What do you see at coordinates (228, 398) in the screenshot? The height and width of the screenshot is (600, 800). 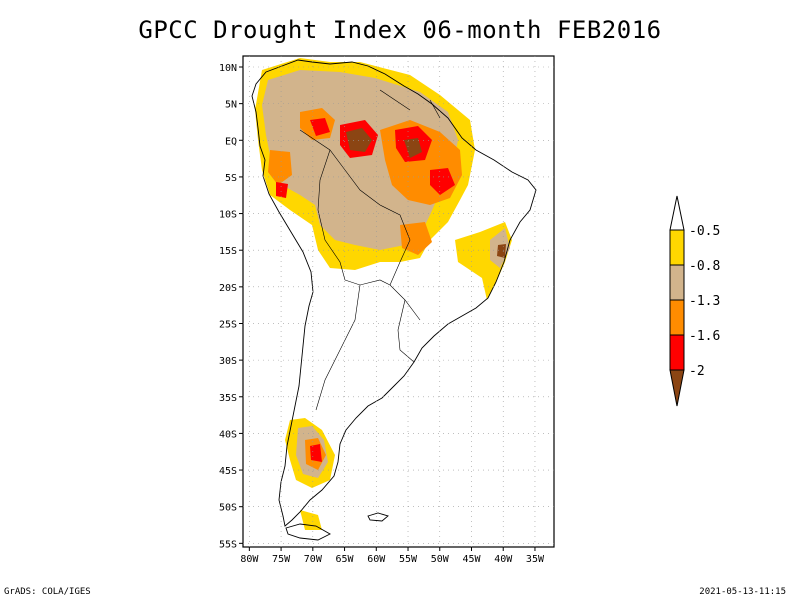 I see `lat-tick-label: 35S` at bounding box center [228, 398].